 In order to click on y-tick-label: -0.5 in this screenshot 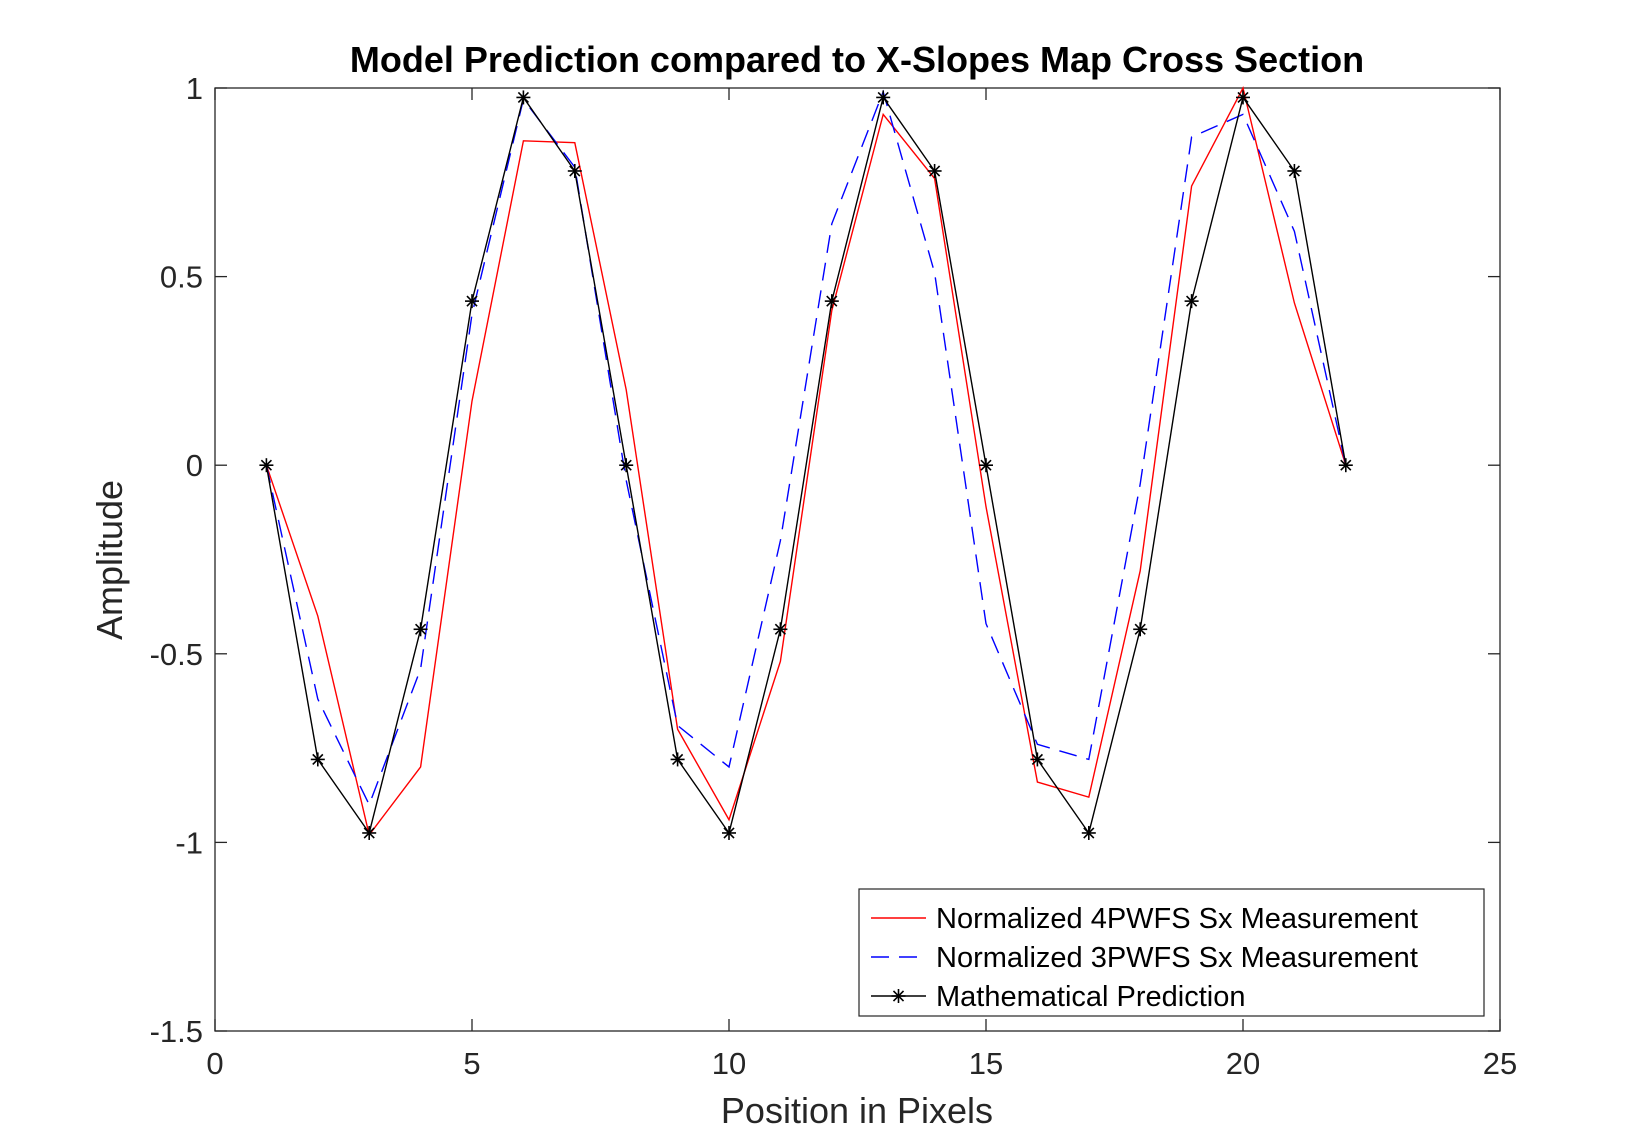, I will do `click(176, 654)`.